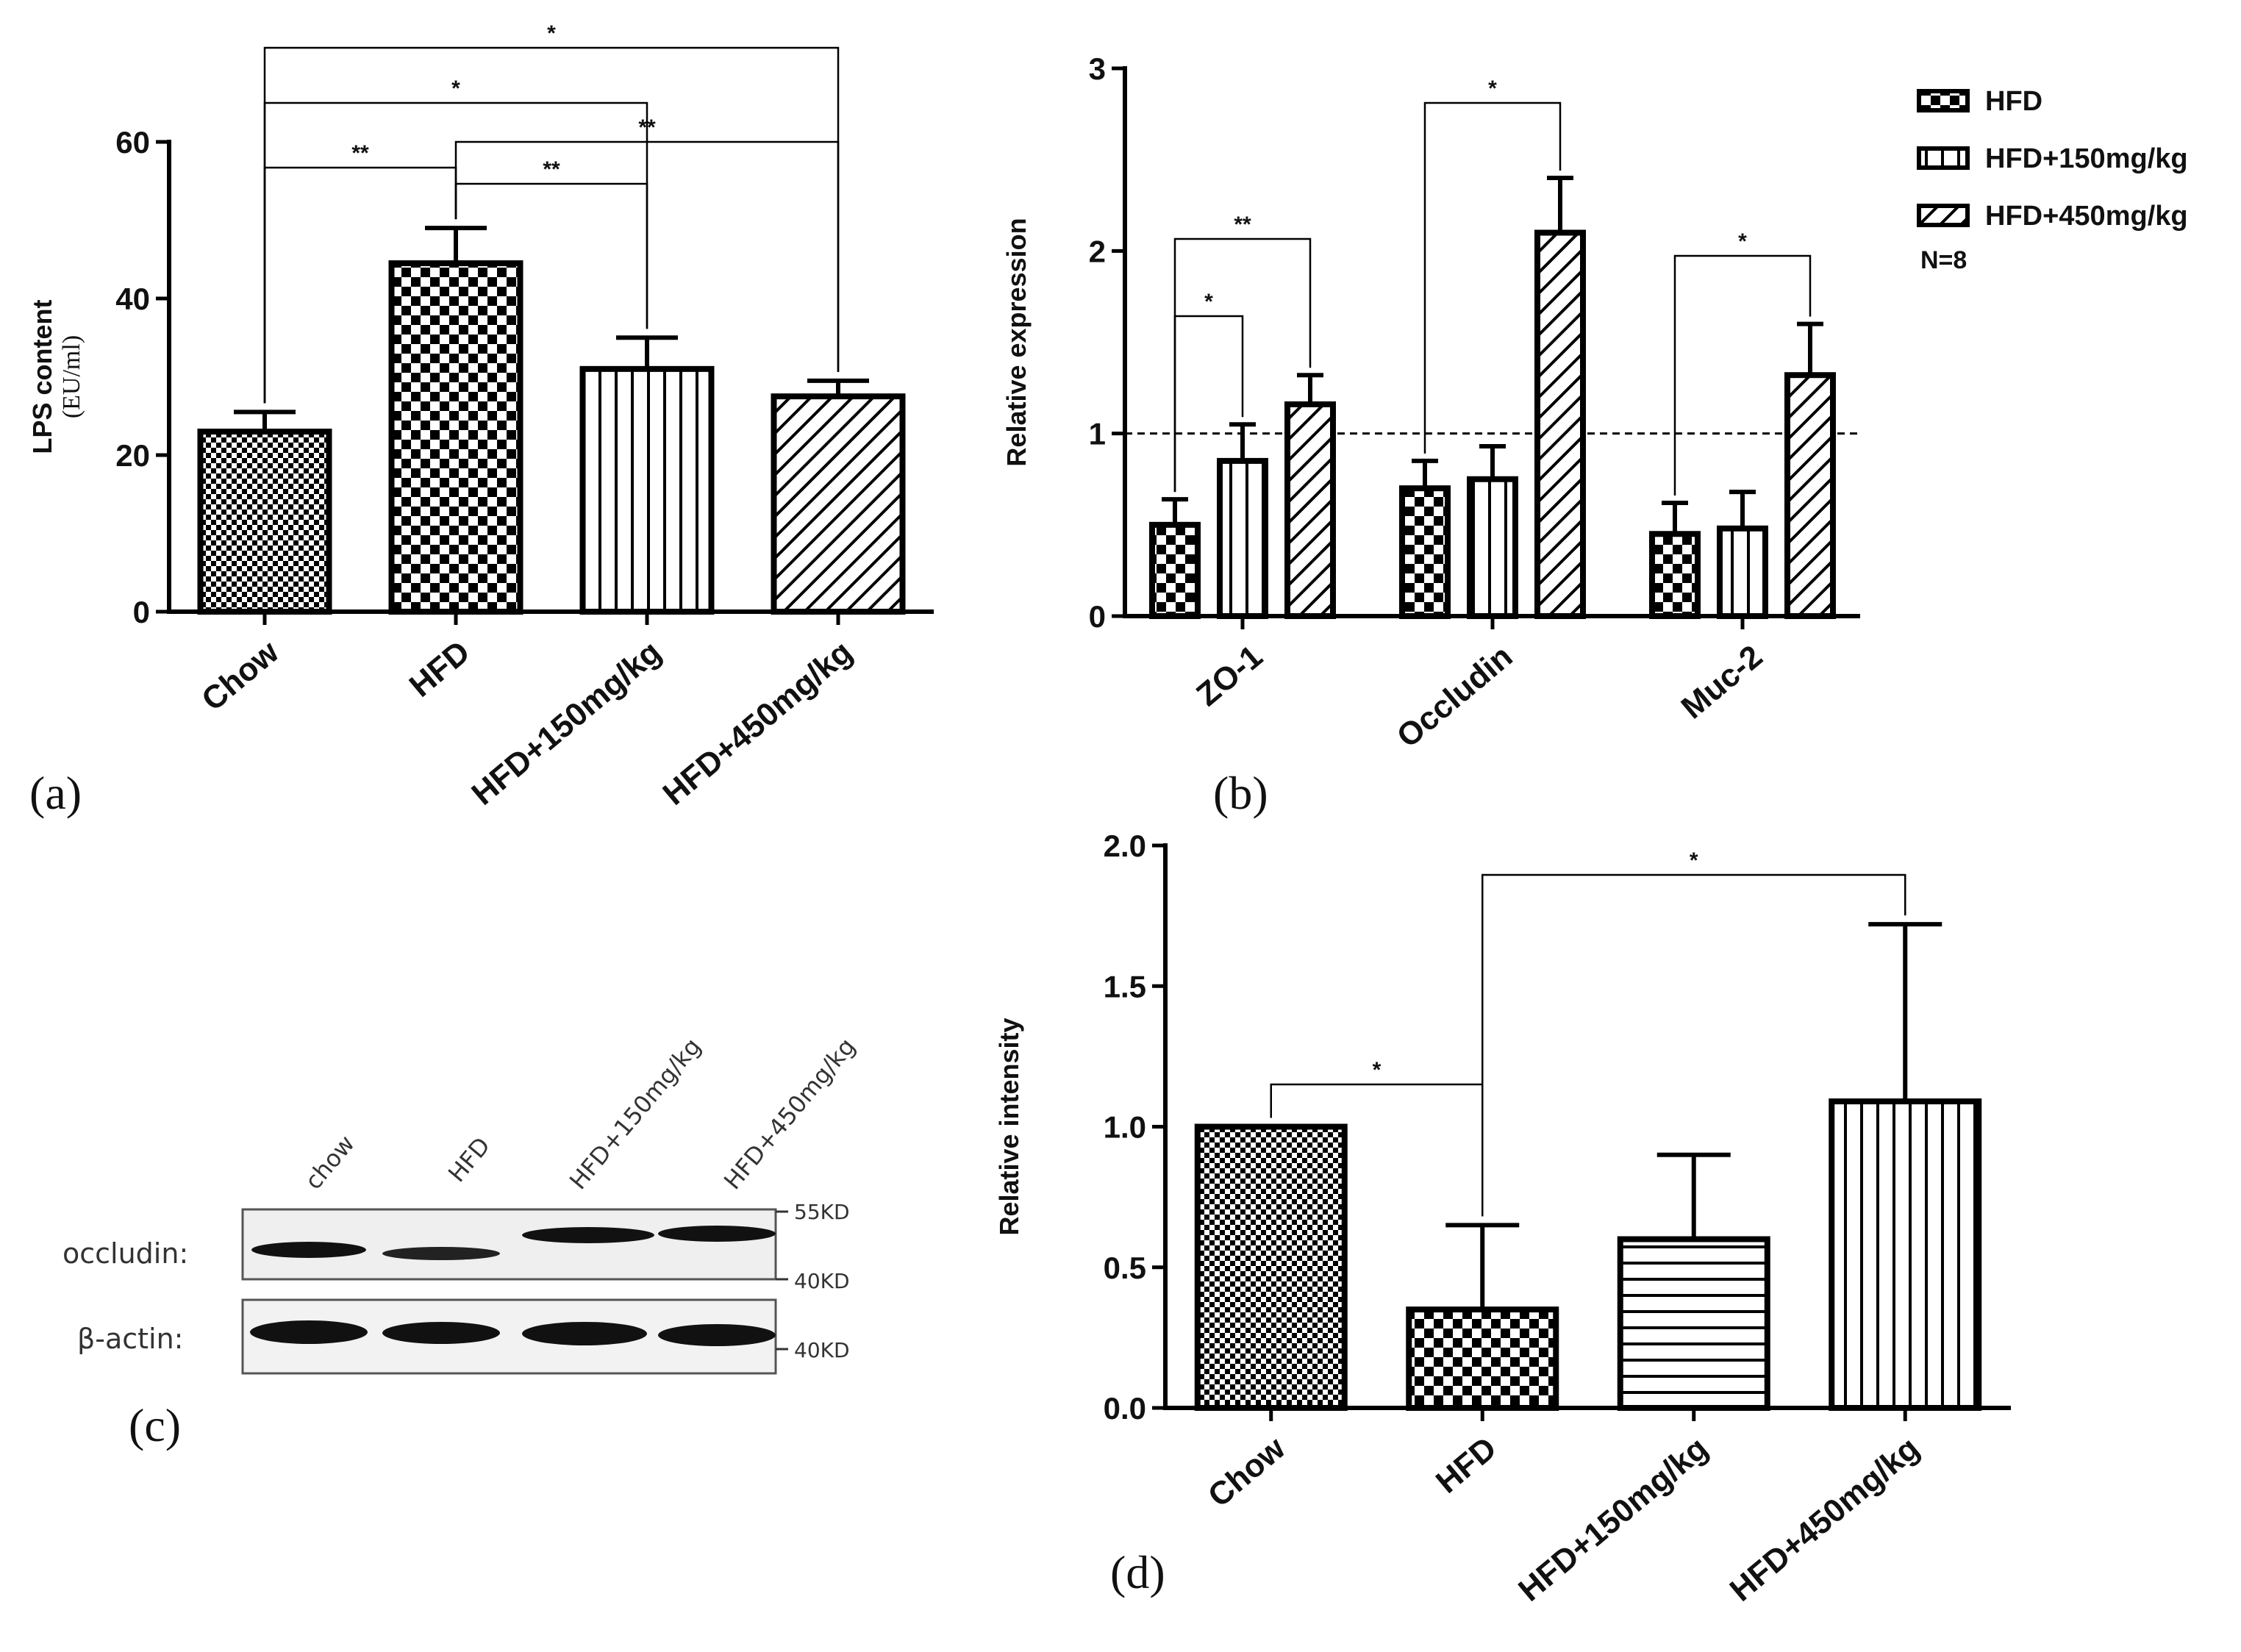  What do you see at coordinates (125, 1253) in the screenshot?
I see `blot-row-occludin: occludin:` at bounding box center [125, 1253].